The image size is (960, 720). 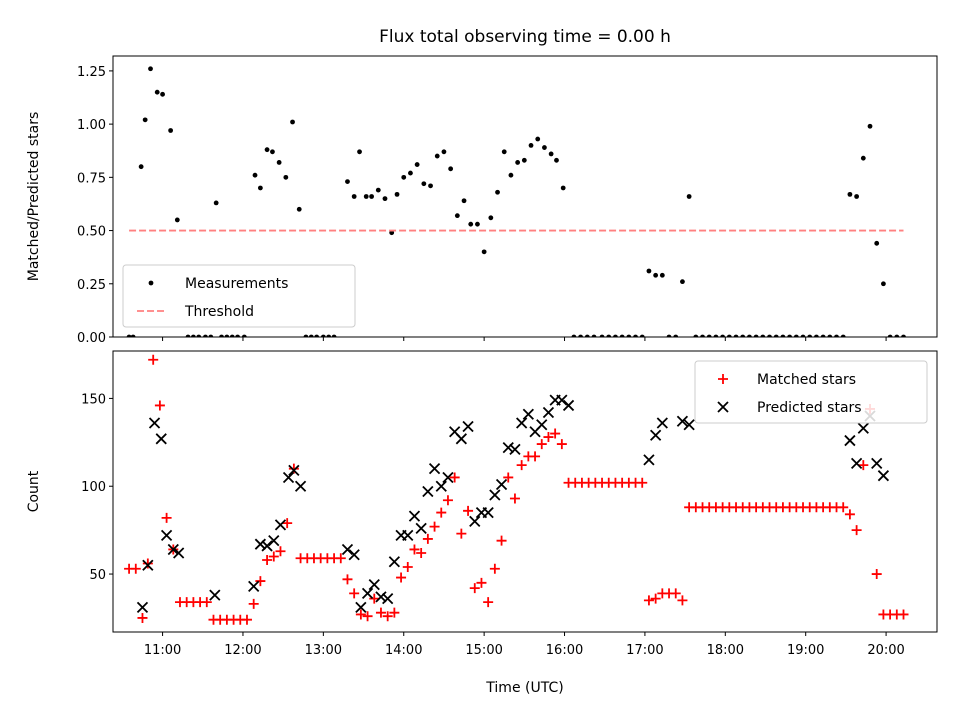 What do you see at coordinates (91, 232) in the screenshot?
I see `y-tick-label: 0.50` at bounding box center [91, 232].